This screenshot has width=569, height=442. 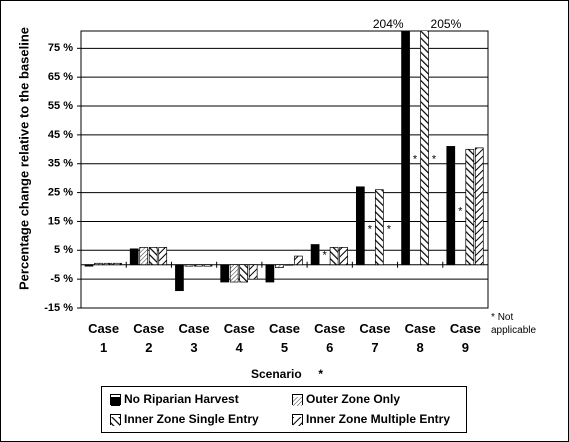 I want to click on y-tick-label: 15 %, so click(x=60, y=221).